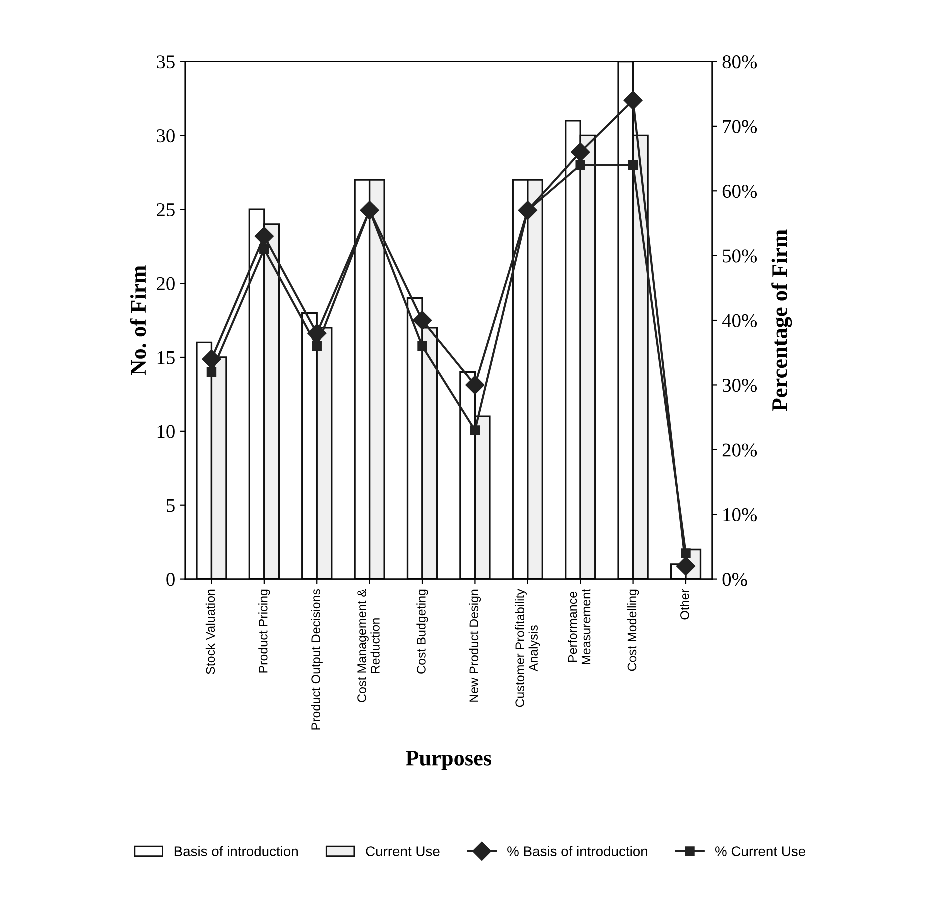 The height and width of the screenshot is (908, 941). I want to click on x-tick-label: Cost Modelling, so click(633, 631).